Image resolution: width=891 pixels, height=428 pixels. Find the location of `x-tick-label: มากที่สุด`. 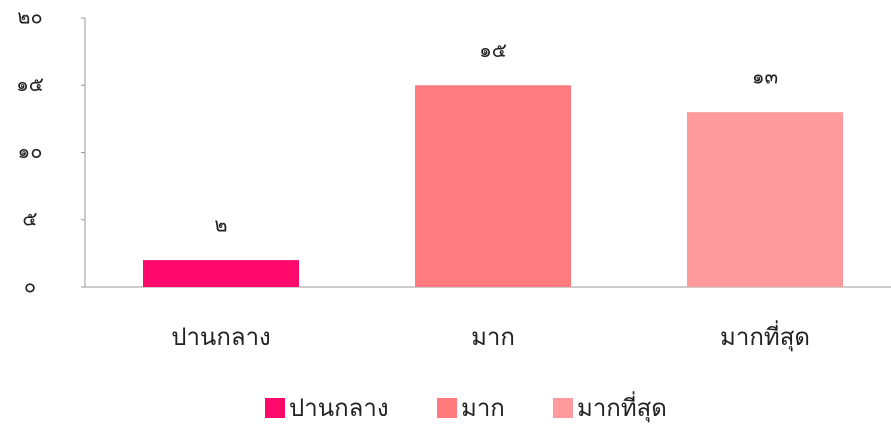

x-tick-label: มากที่สุด is located at coordinates (765, 336).